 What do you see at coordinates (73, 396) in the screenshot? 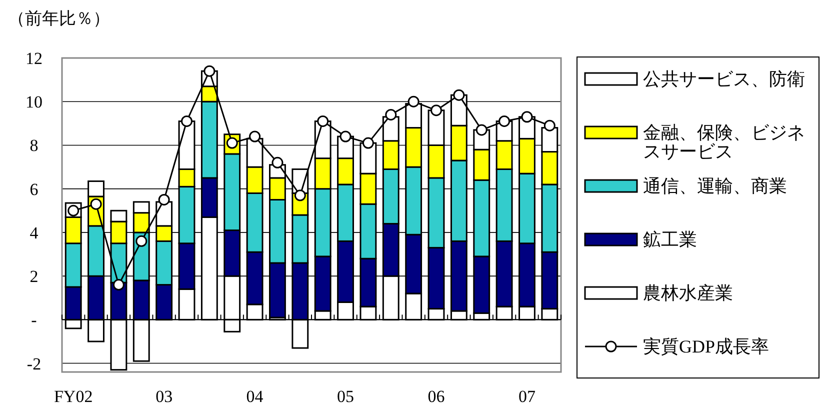
I see `x-tick-label: FY02` at bounding box center [73, 396].